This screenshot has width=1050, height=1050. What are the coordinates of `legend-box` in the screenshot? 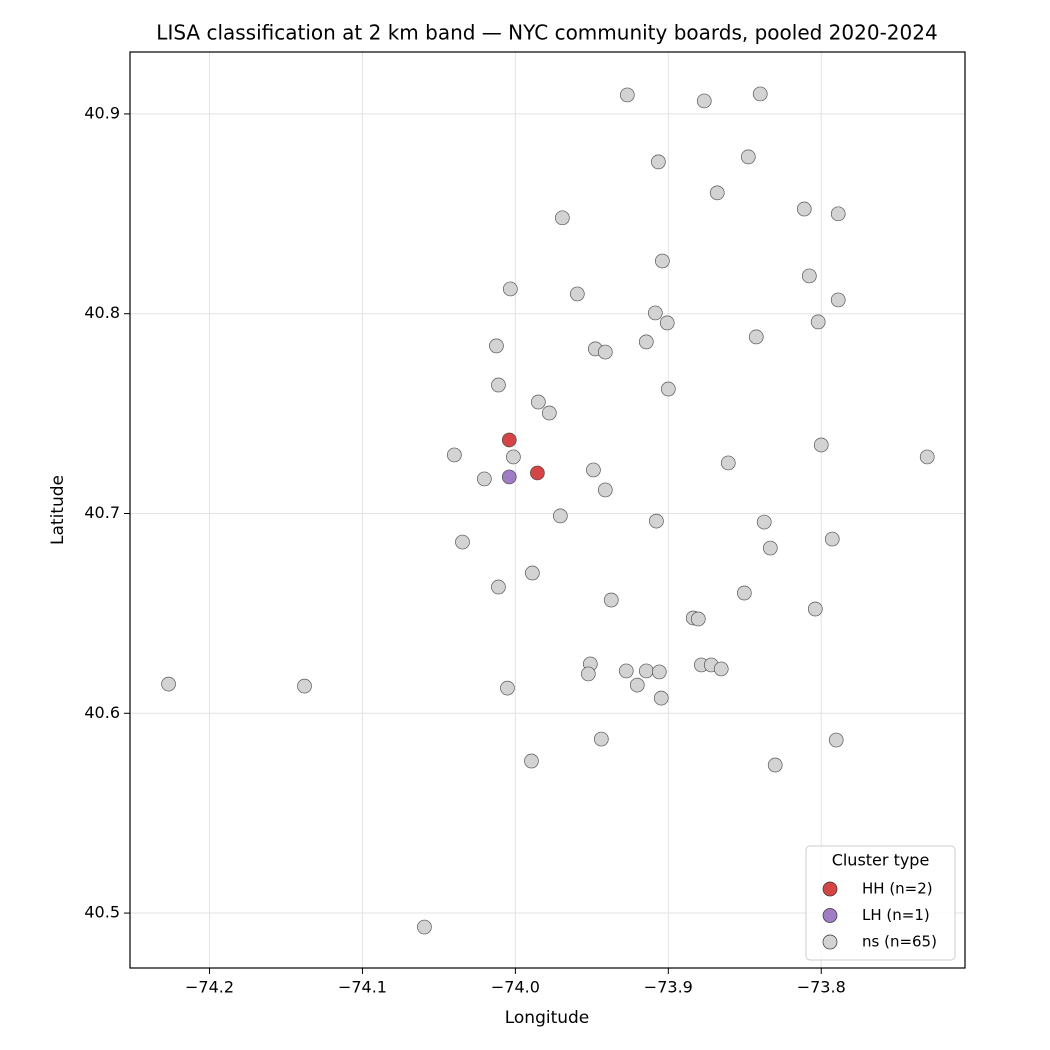 It's located at (880, 903).